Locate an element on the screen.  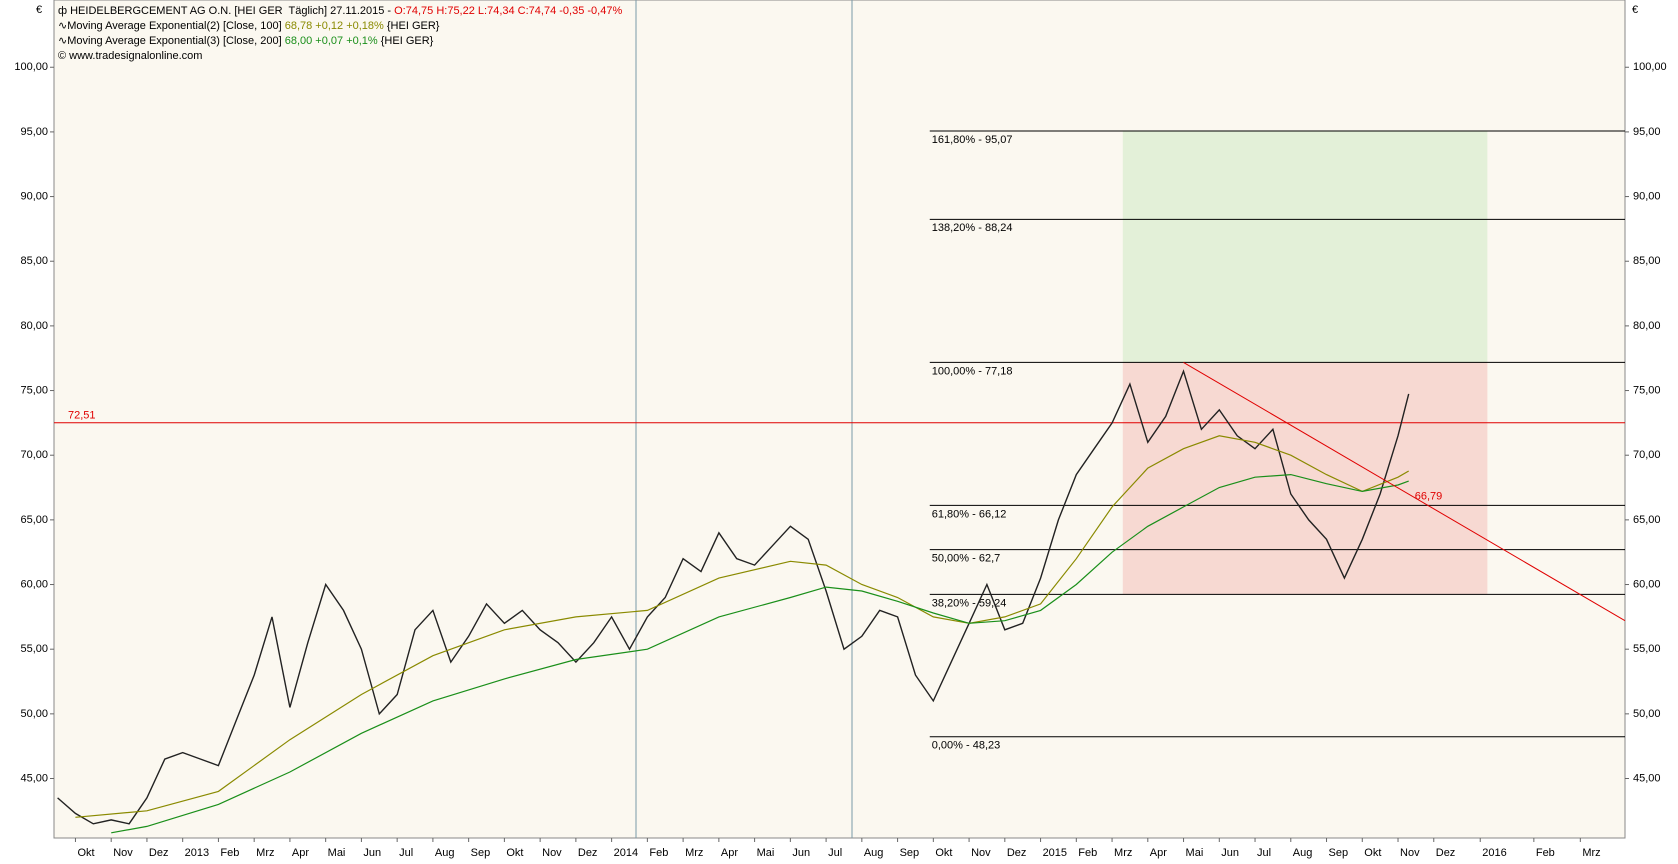
legend-status: 68,78 +0,12 +0,18% is located at coordinates (334, 26).